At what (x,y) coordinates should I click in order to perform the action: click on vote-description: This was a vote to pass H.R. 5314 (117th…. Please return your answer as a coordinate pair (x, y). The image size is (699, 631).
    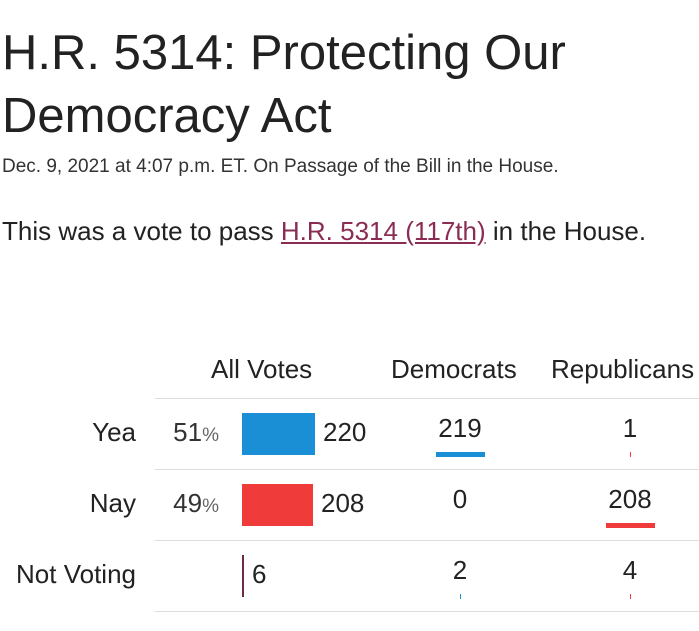
    Looking at the image, I should click on (332, 231).